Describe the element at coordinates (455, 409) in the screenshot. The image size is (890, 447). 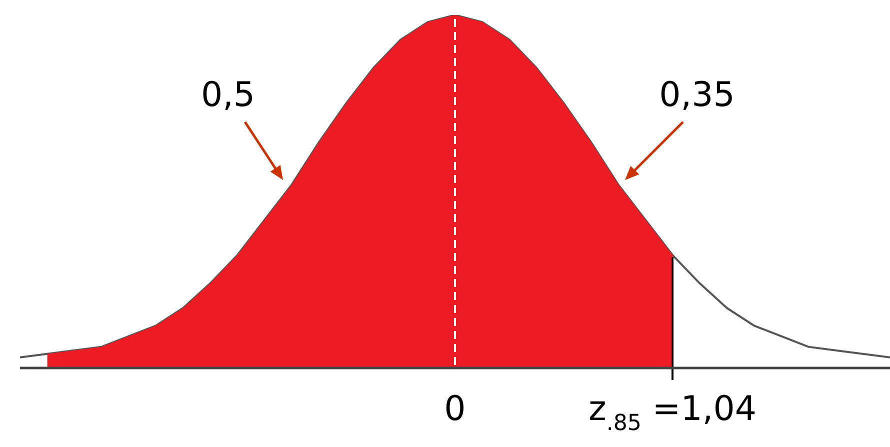
I see `x-tick-label: 0` at that location.